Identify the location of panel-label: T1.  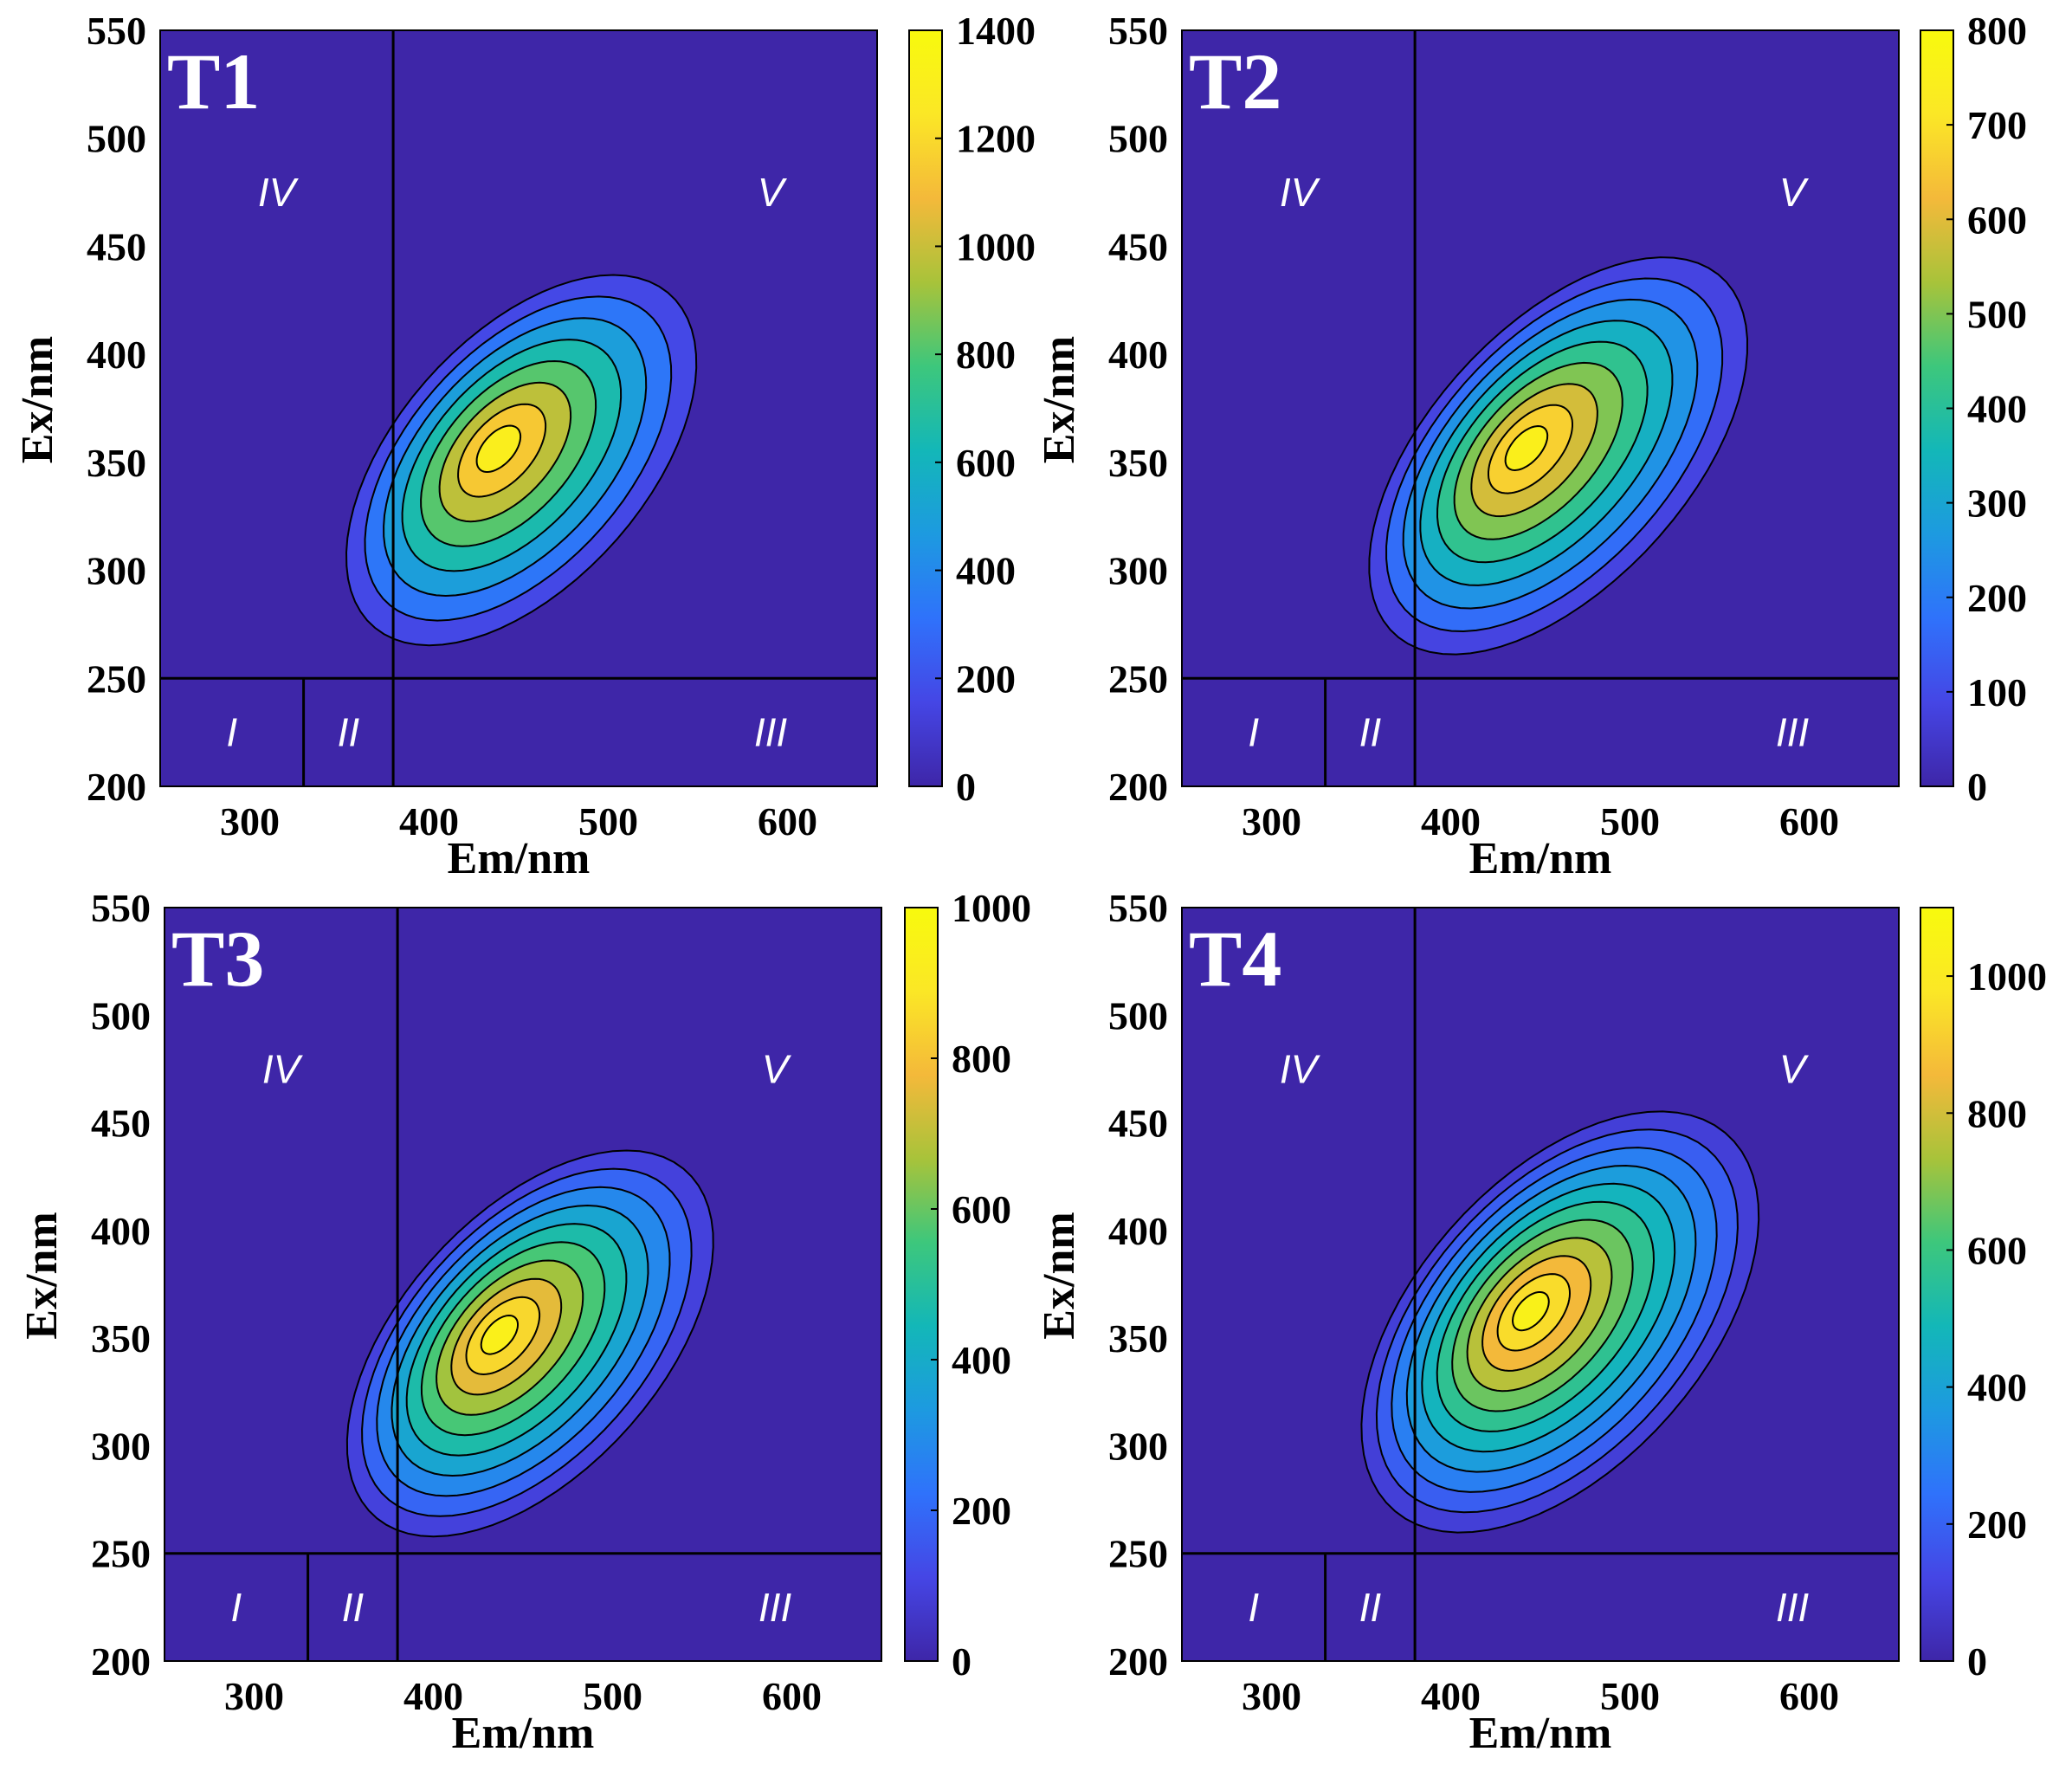
(213, 81).